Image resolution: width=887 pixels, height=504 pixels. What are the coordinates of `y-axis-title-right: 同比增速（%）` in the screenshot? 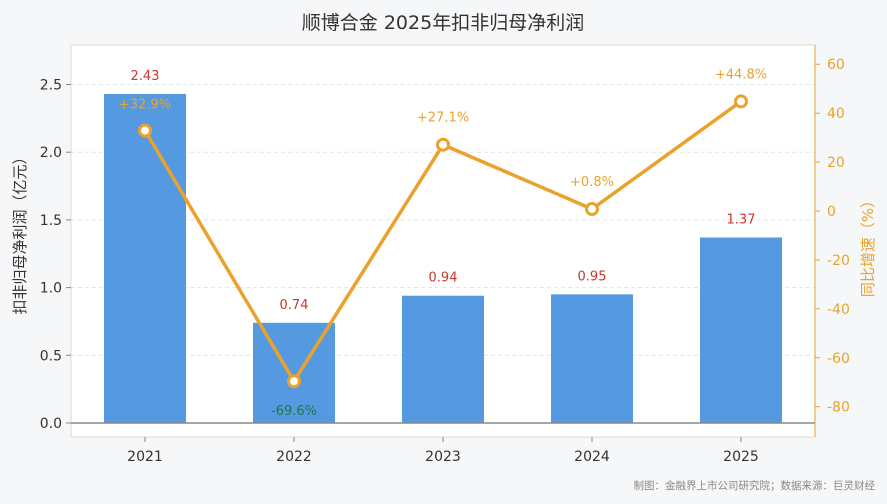 It's located at (868, 245).